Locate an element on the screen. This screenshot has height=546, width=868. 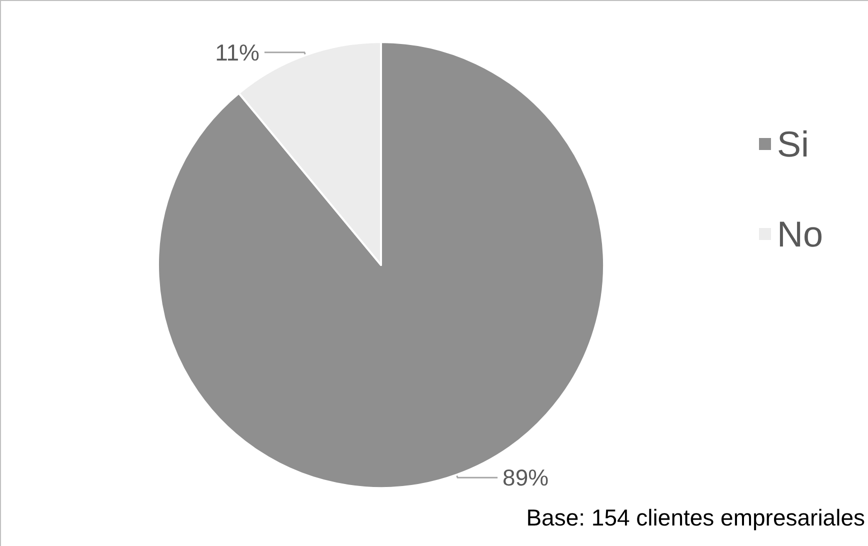
legend-label: No is located at coordinates (800, 234).